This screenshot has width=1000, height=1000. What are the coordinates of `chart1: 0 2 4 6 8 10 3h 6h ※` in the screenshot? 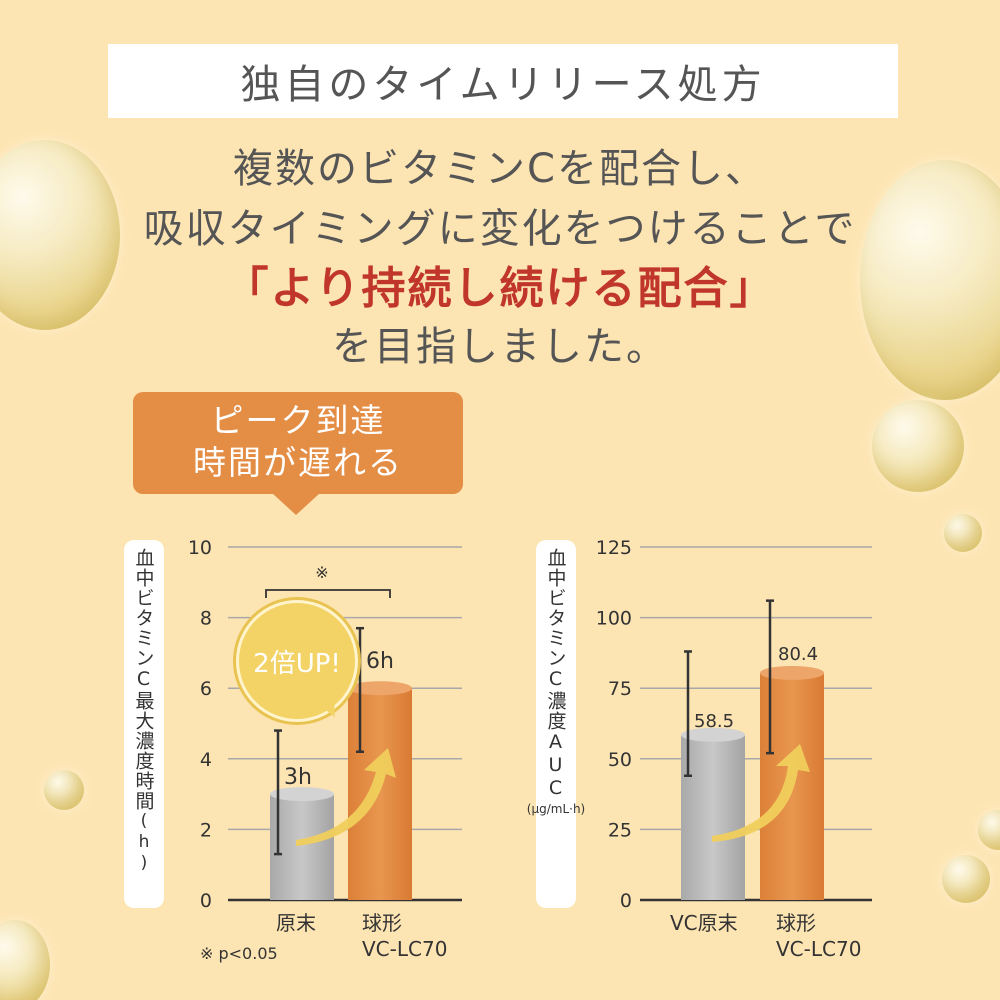 It's located at (325, 724).